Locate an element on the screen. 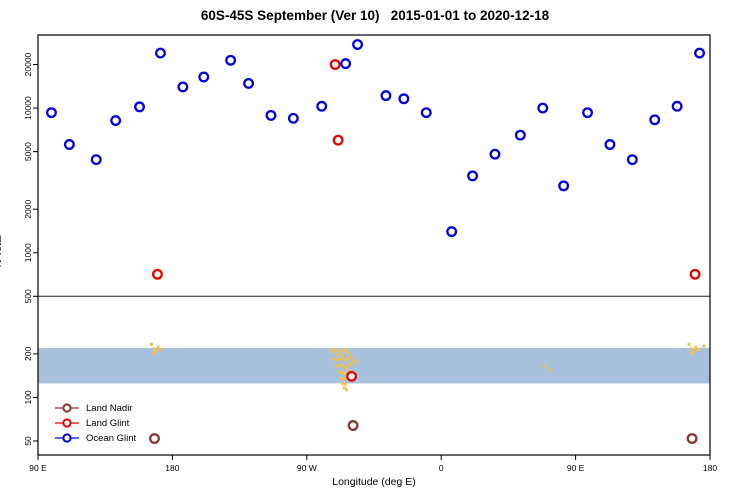 This screenshot has width=750, height=500. legend: Land Nadir Land Glint Ocean Glint is located at coordinates (95, 423).